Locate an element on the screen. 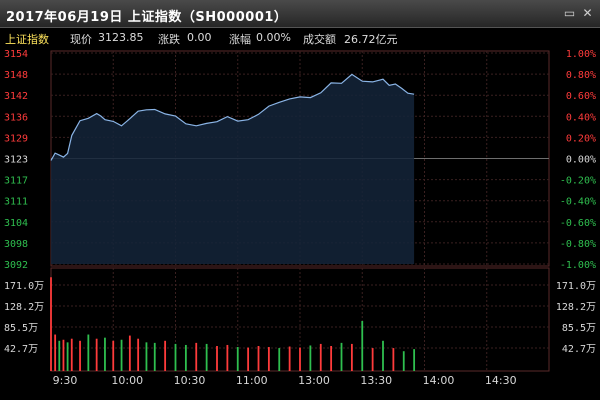 The width and height of the screenshot is (600, 400). price-label: 现价 is located at coordinates (81, 39).